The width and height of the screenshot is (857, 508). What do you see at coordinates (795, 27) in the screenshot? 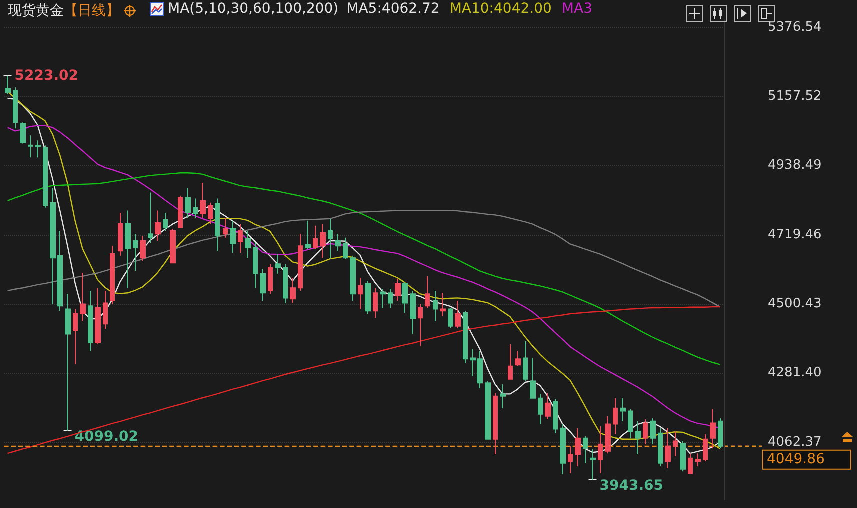
I see `y-tick-label: 5376.54` at bounding box center [795, 27].